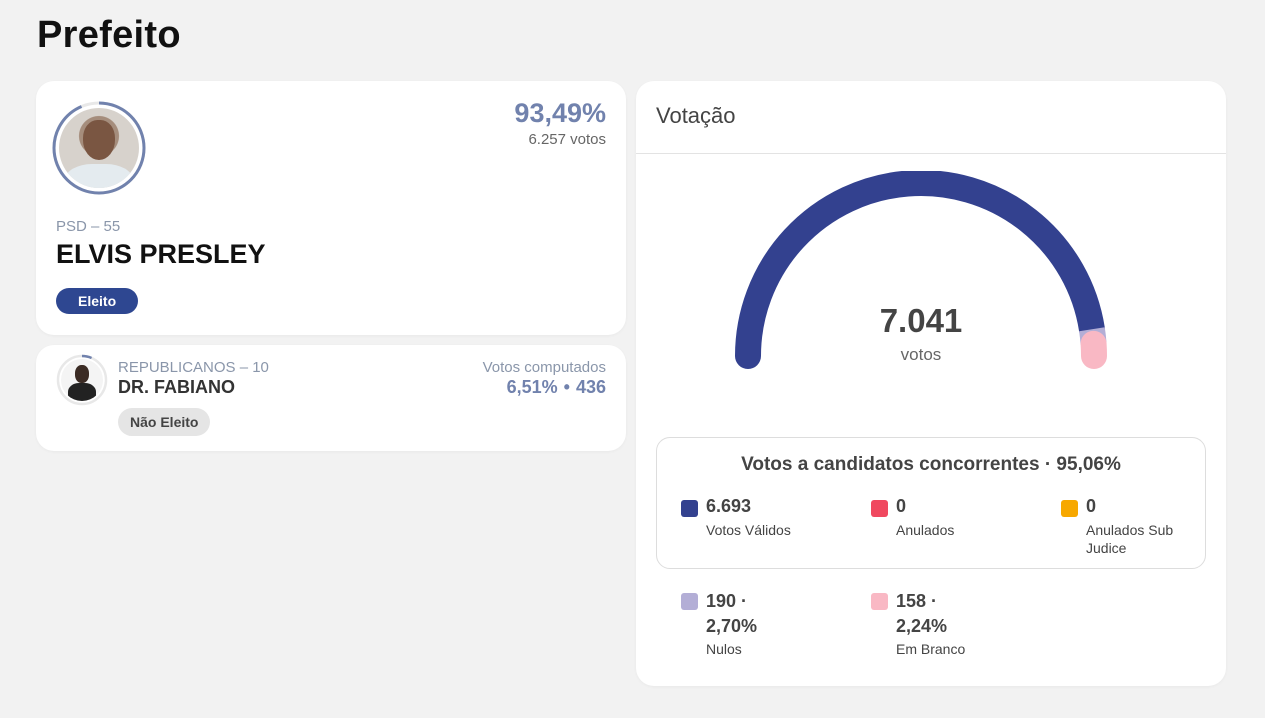 The width and height of the screenshot is (1265, 718). What do you see at coordinates (1091, 506) in the screenshot?
I see `anulados-sub-judice-value: 0` at bounding box center [1091, 506].